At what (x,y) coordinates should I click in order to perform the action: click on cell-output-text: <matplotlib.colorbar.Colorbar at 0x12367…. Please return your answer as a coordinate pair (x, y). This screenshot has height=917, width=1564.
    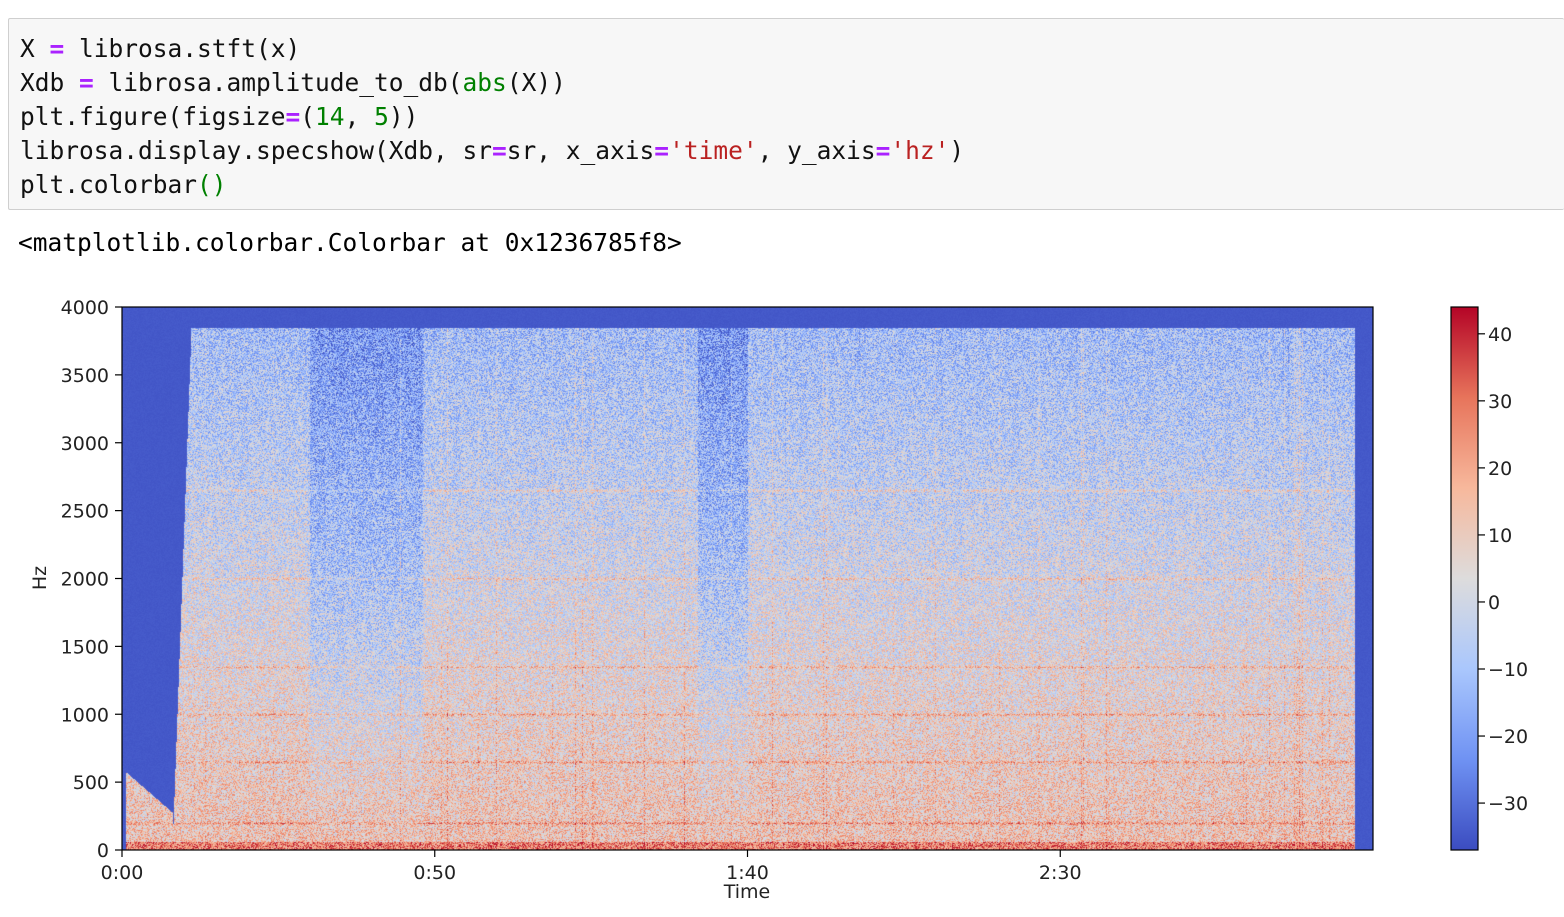
    Looking at the image, I should click on (350, 242).